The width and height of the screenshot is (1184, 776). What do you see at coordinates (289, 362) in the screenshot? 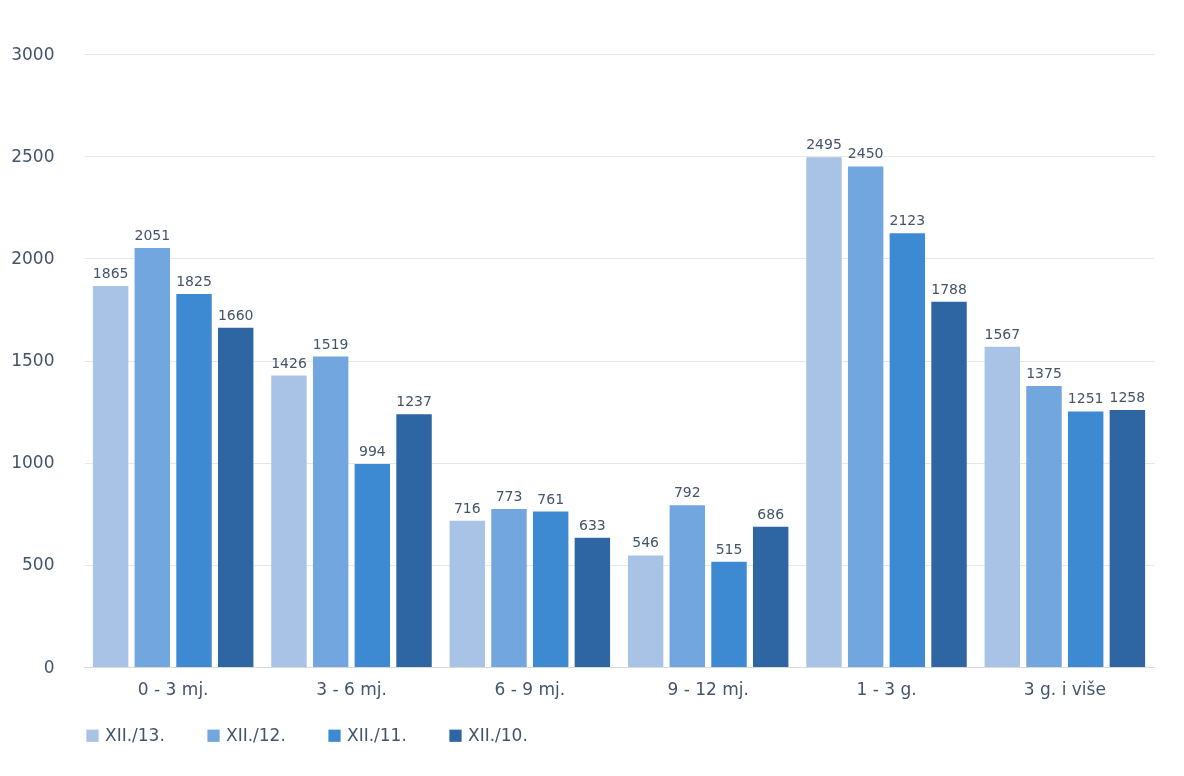
I see `data-label: 1426` at bounding box center [289, 362].